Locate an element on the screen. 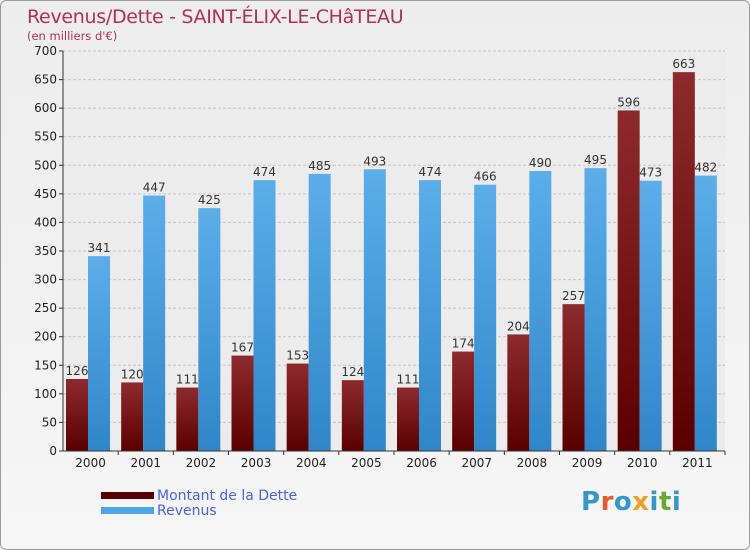  bar-debt-2006 is located at coordinates (408, 419).